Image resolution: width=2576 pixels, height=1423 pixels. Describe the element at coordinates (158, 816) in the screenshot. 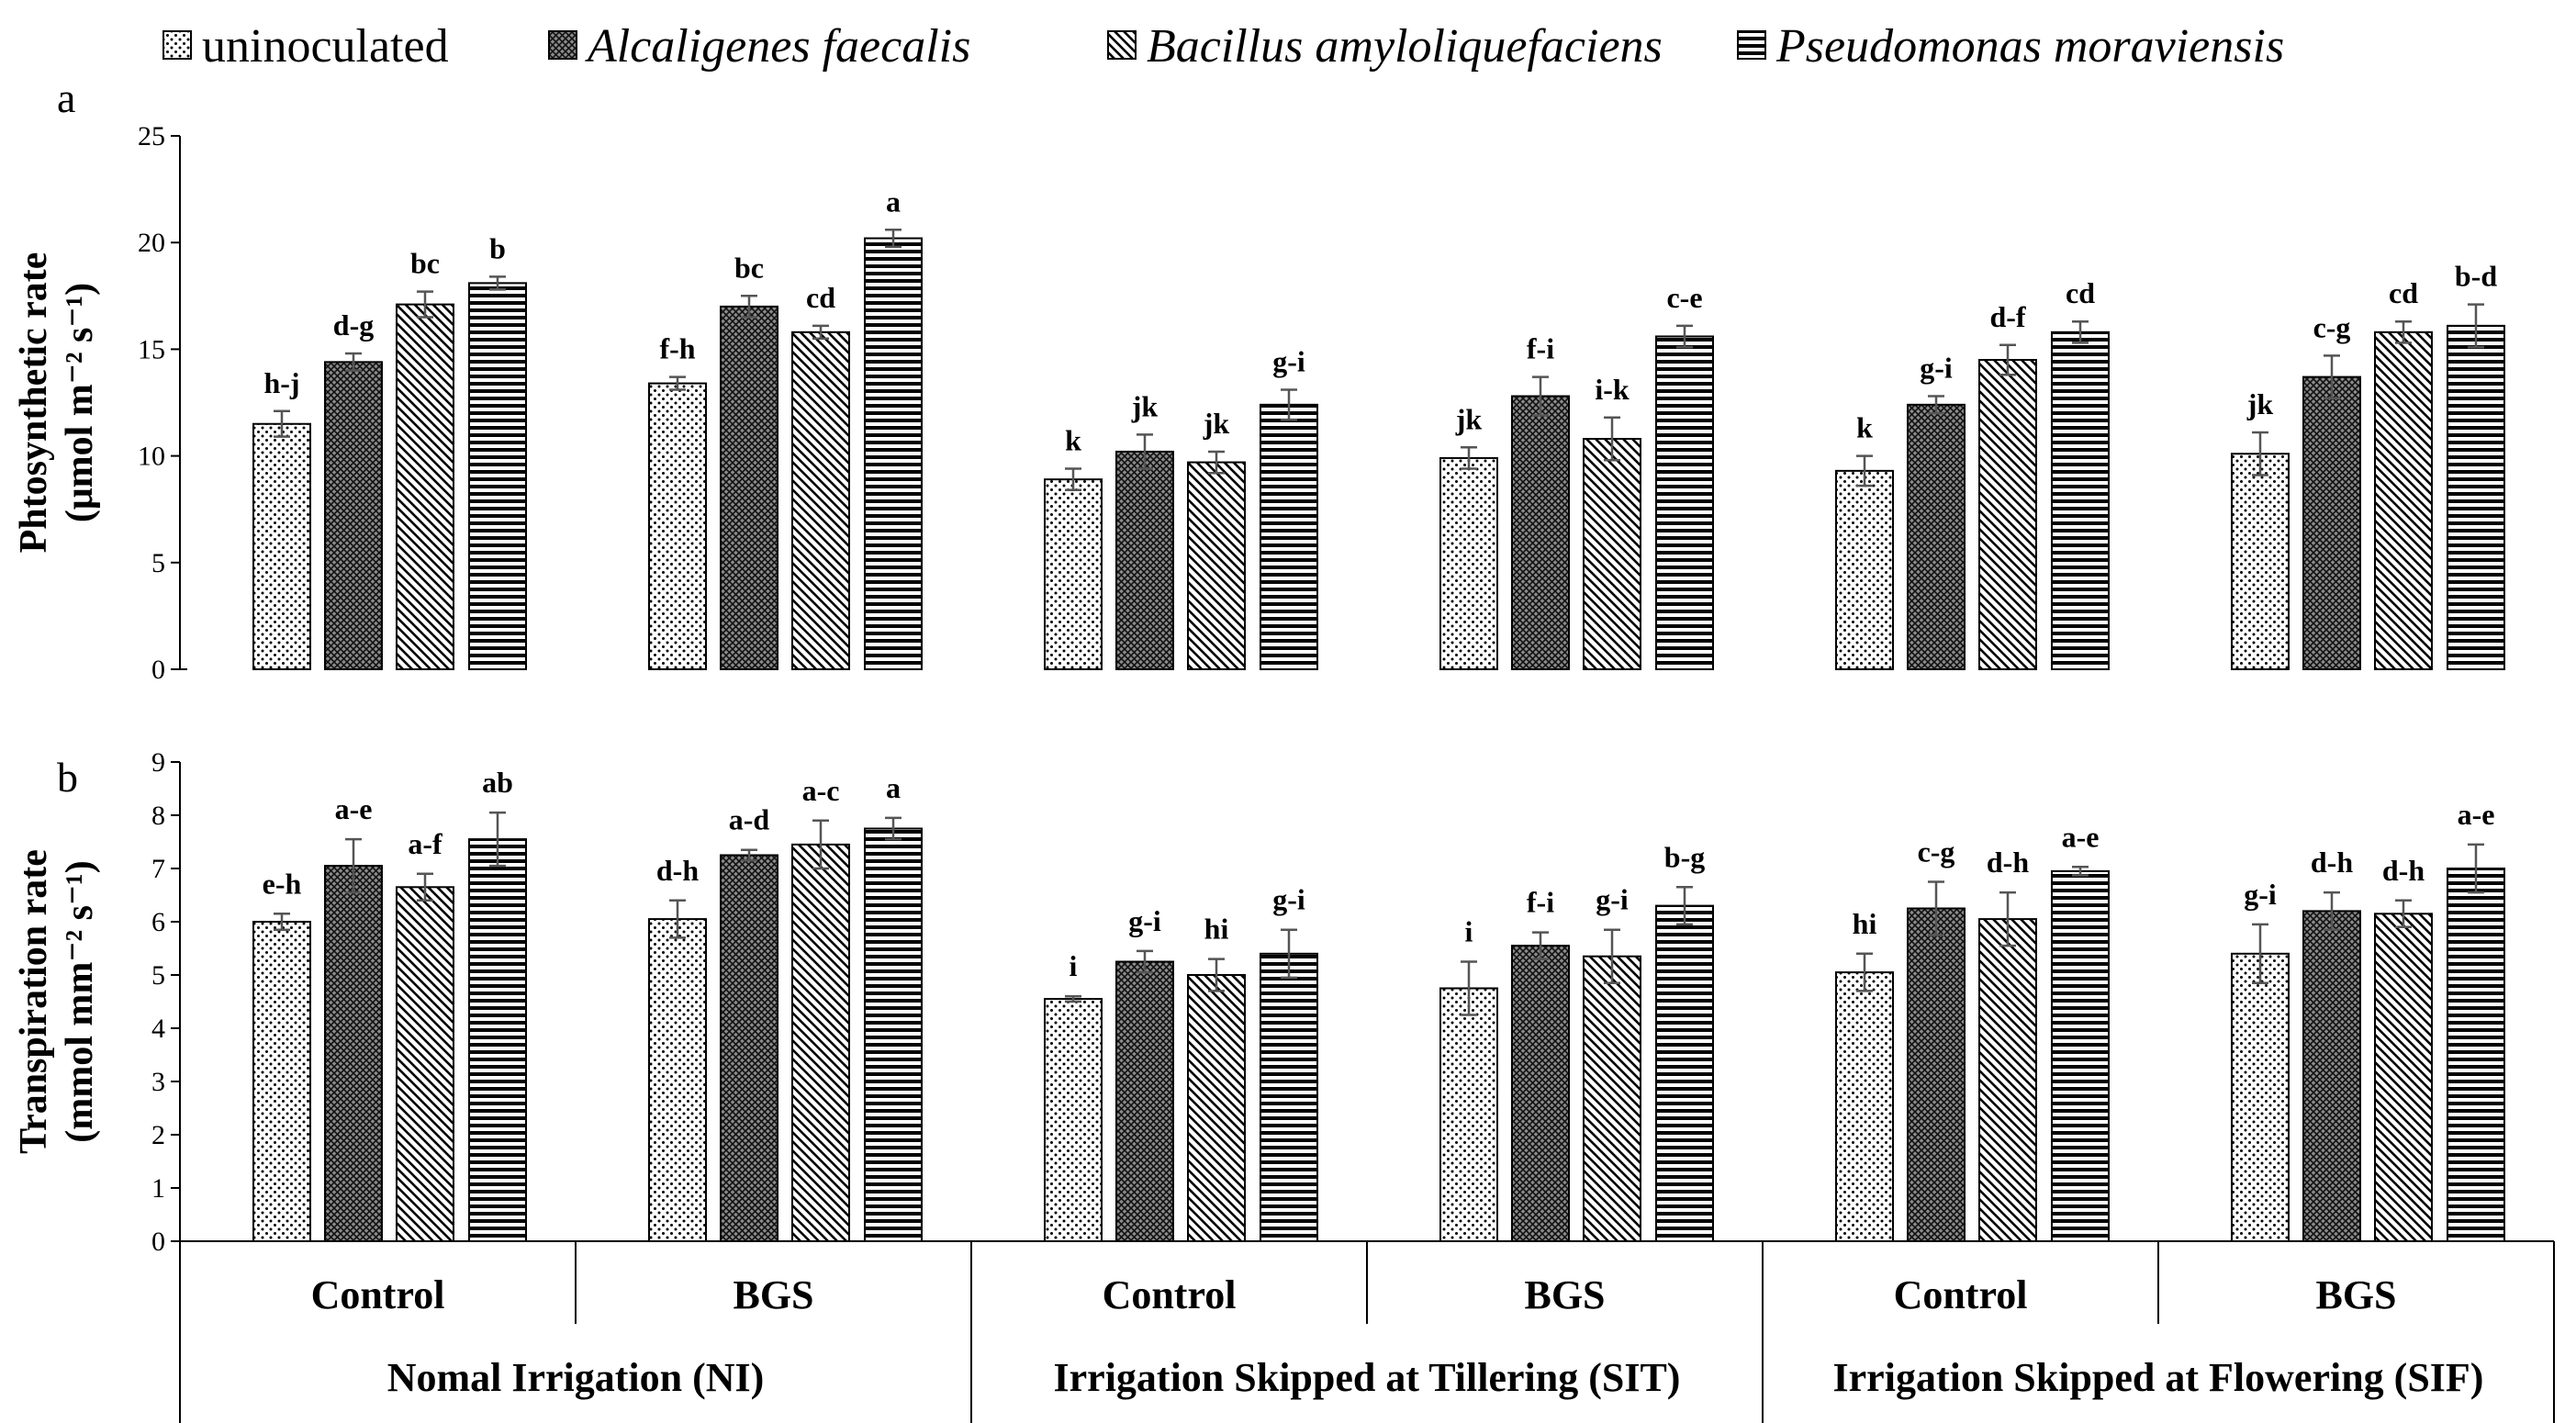

I see `y-tick-label: 8` at that location.